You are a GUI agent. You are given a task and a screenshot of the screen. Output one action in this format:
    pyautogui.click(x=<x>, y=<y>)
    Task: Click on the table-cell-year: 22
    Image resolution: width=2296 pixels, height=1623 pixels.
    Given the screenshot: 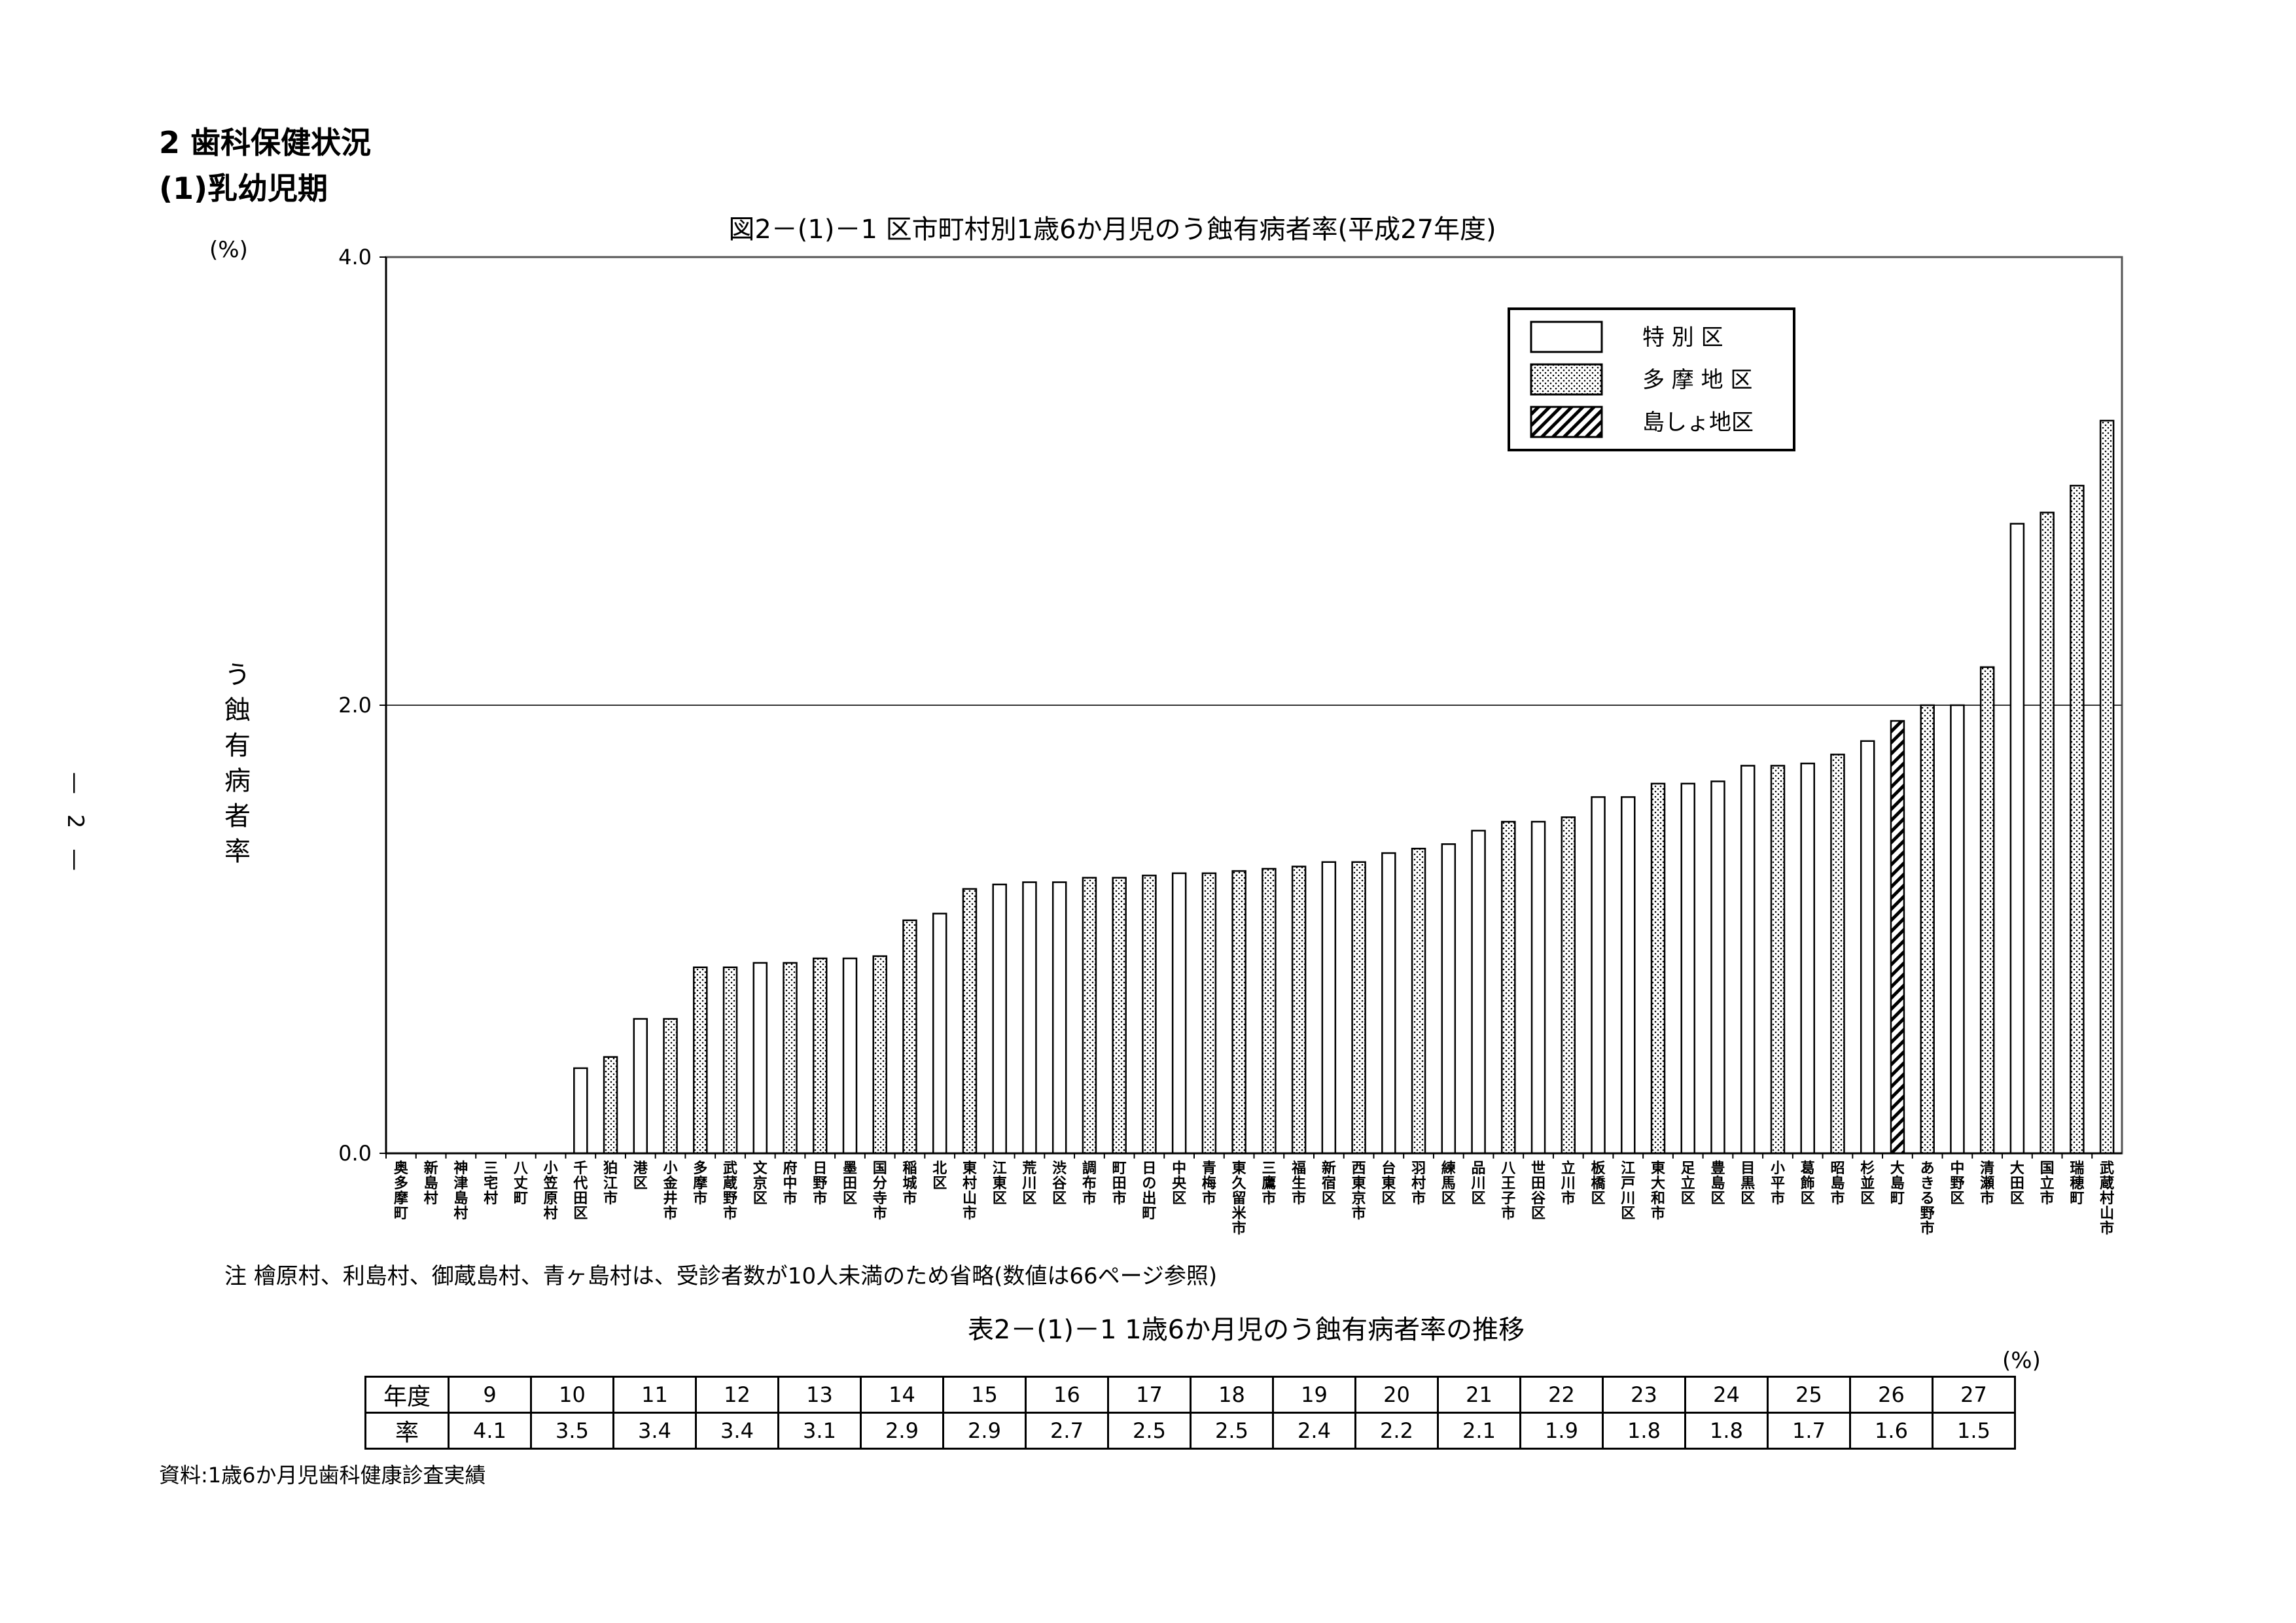 What is the action you would take?
    pyautogui.click(x=1562, y=1395)
    